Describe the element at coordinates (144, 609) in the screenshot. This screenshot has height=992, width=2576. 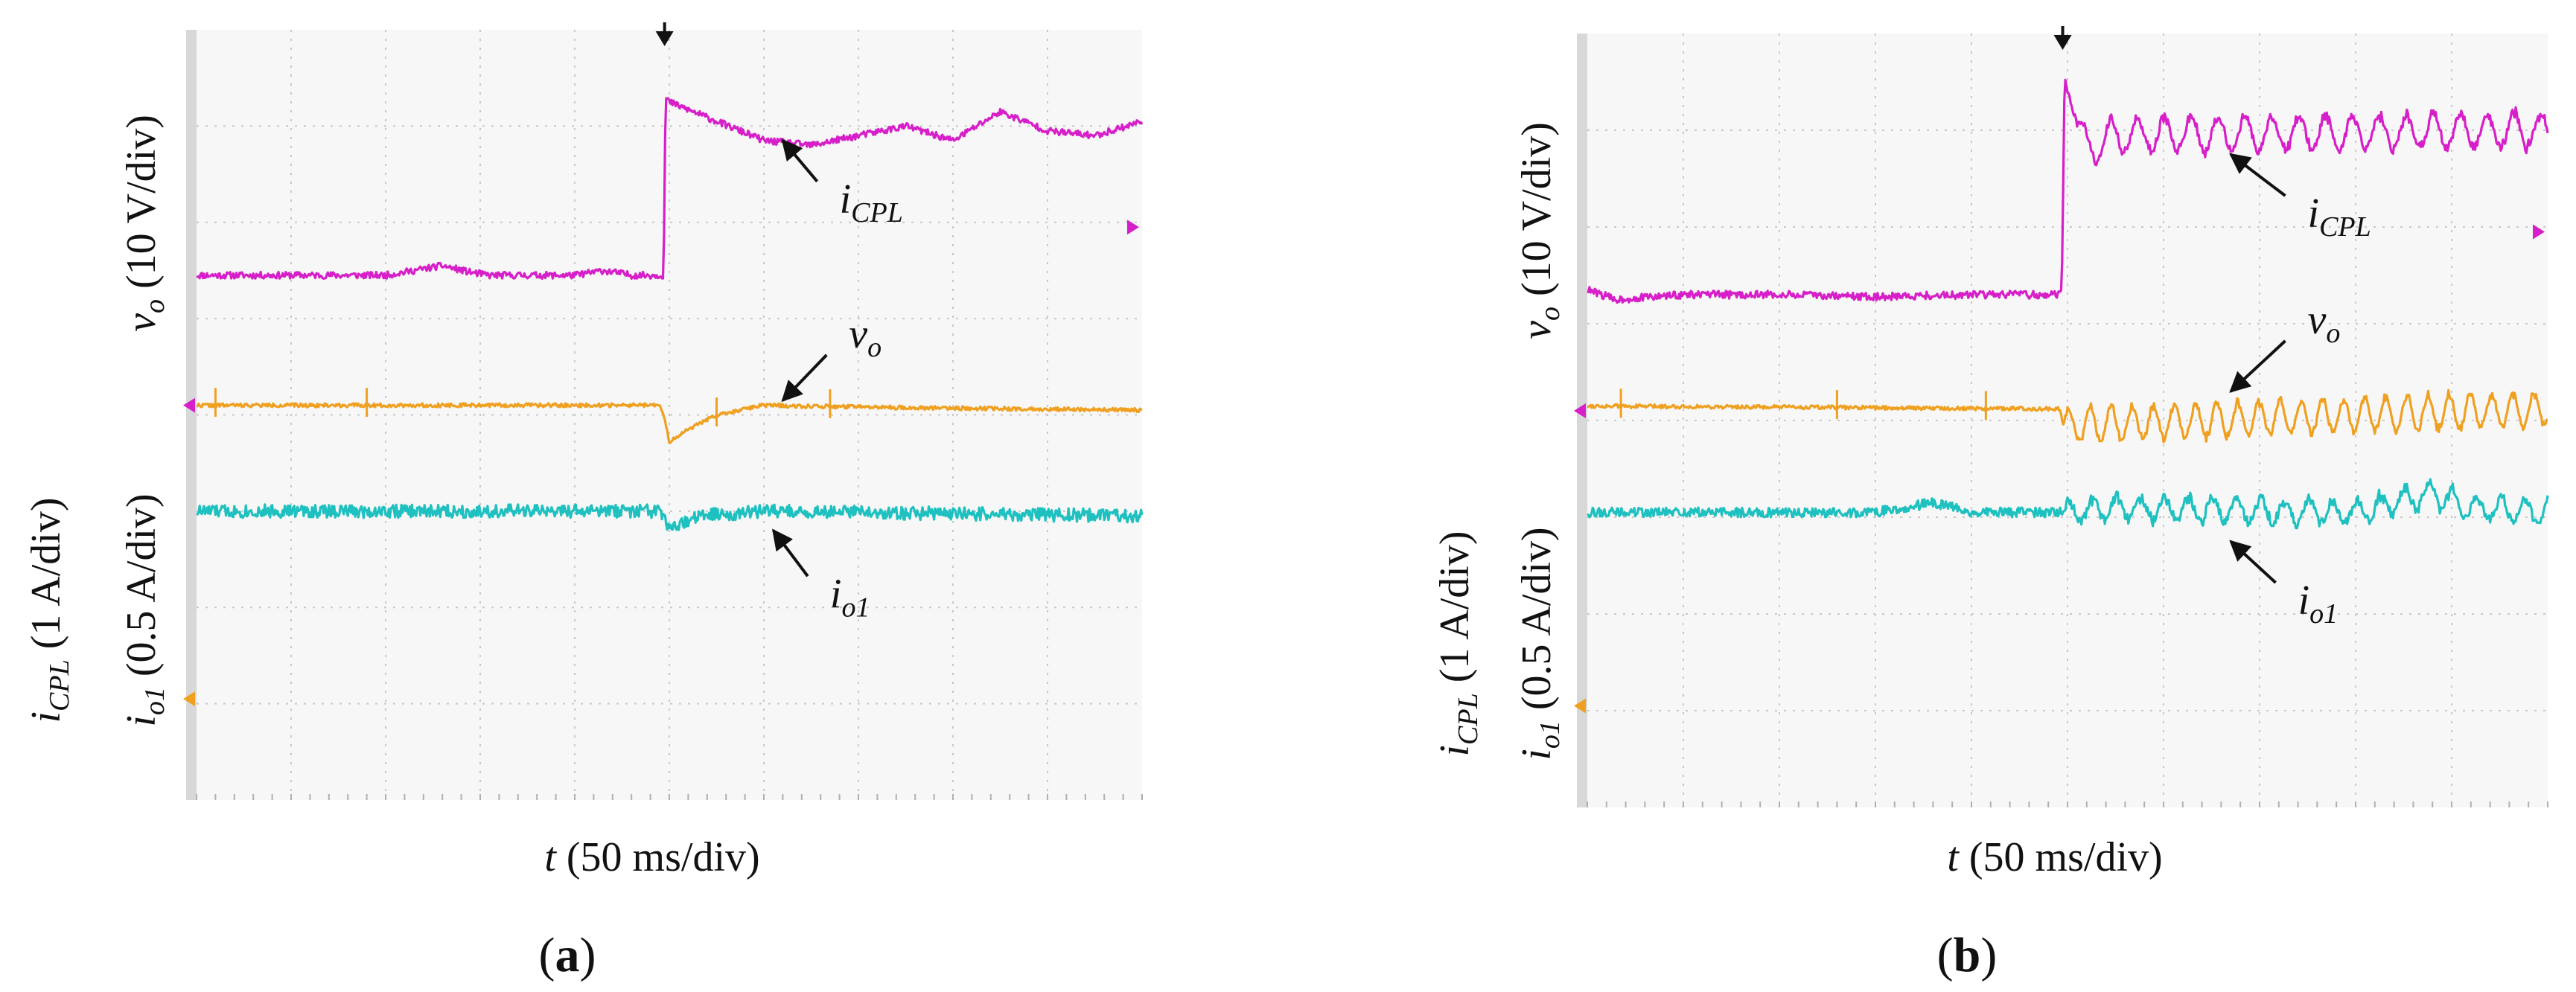
I see `panel-a-ylabel-lower-2: io1 (0.5 A/div)` at that location.